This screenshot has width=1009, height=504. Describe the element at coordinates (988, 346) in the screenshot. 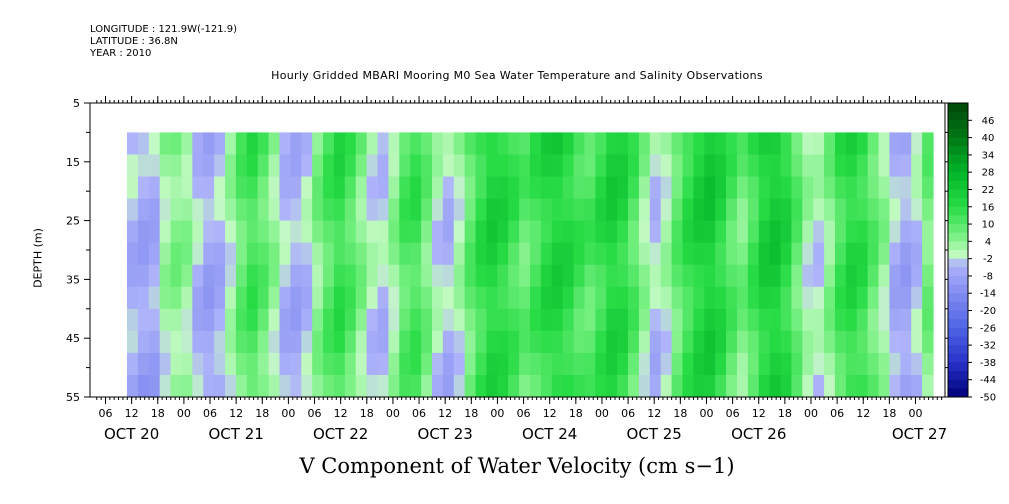

I see `colorbar-label: -32` at that location.